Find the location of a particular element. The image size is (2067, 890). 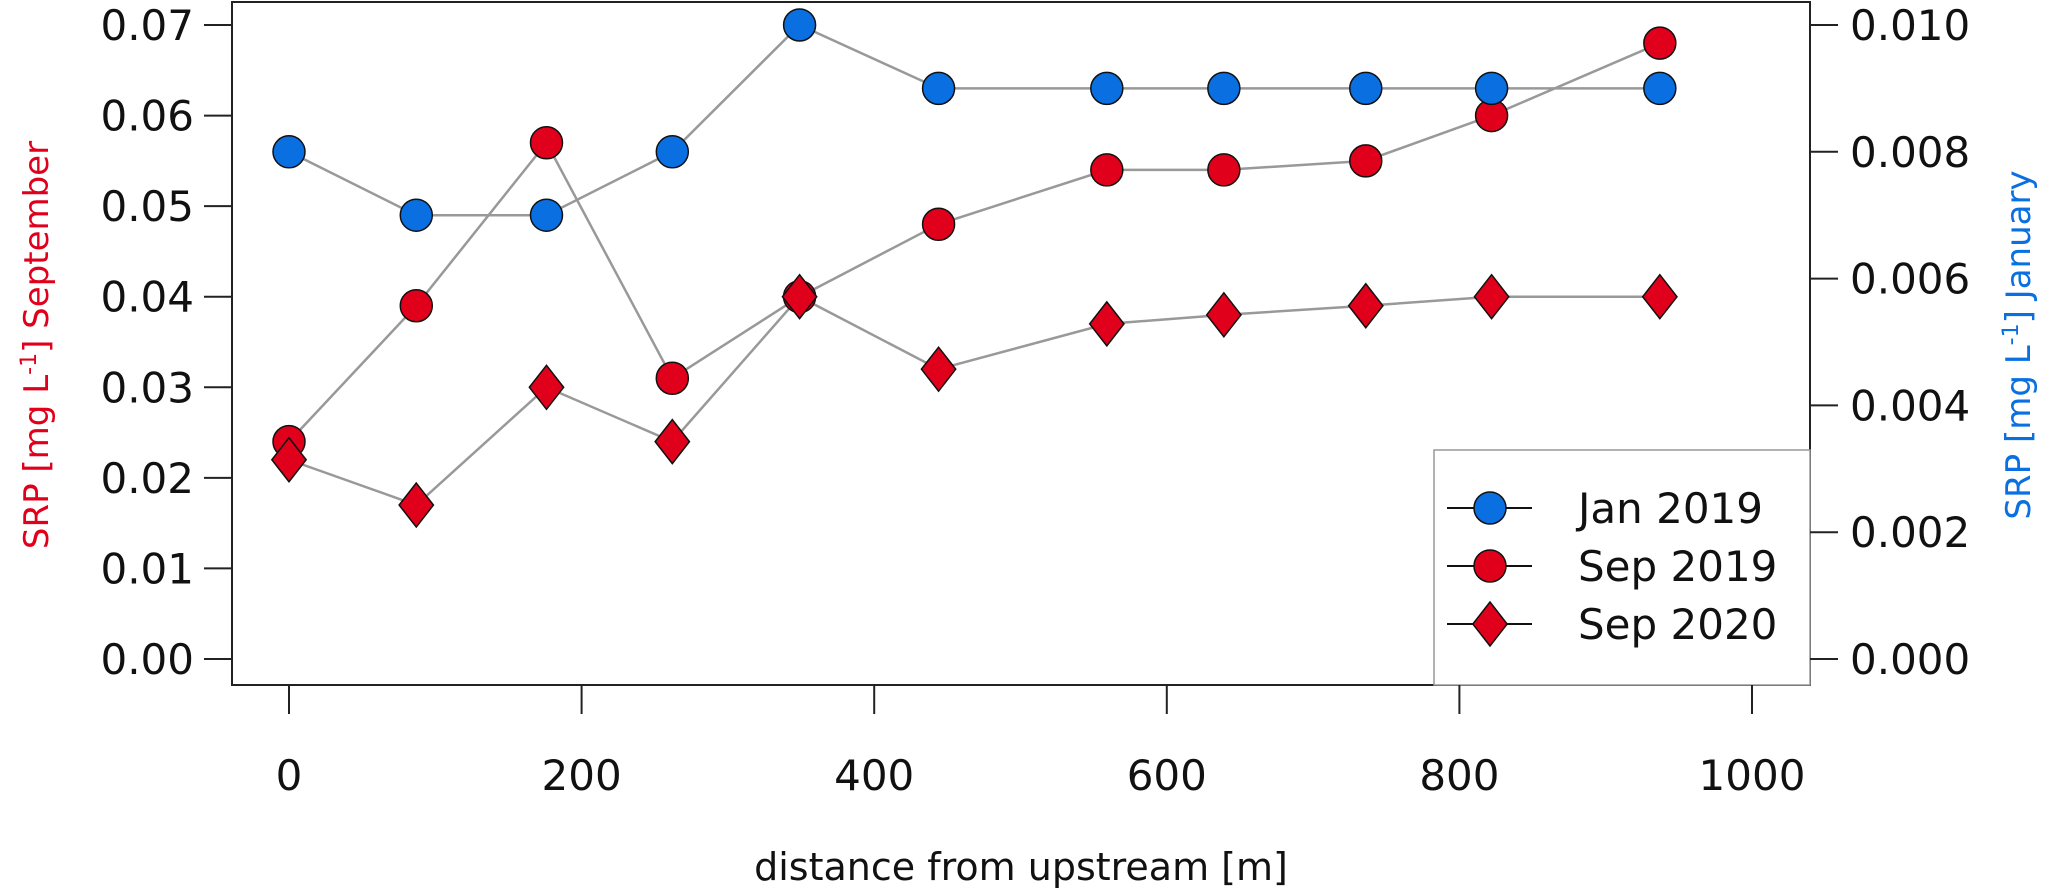

y-right-label-sup: -1 is located at coordinates (2011, 334).